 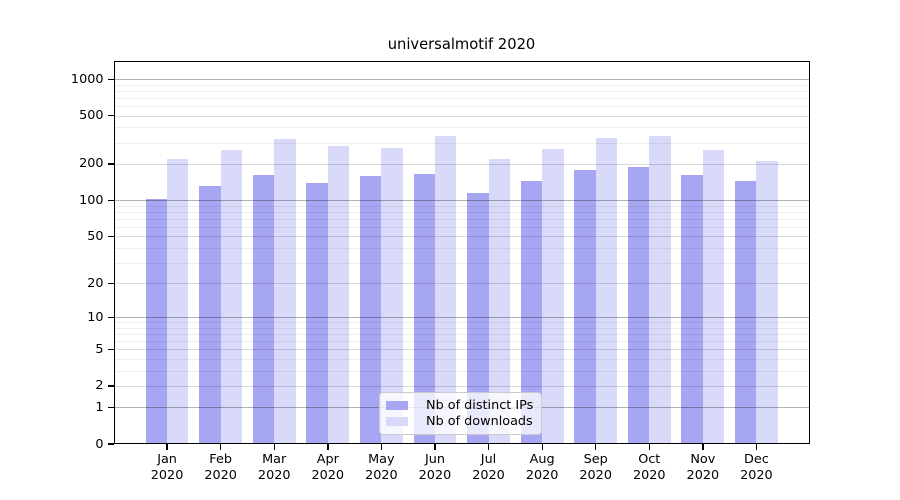 What do you see at coordinates (91, 116) in the screenshot?
I see `y-tick-label-500: 500` at bounding box center [91, 116].